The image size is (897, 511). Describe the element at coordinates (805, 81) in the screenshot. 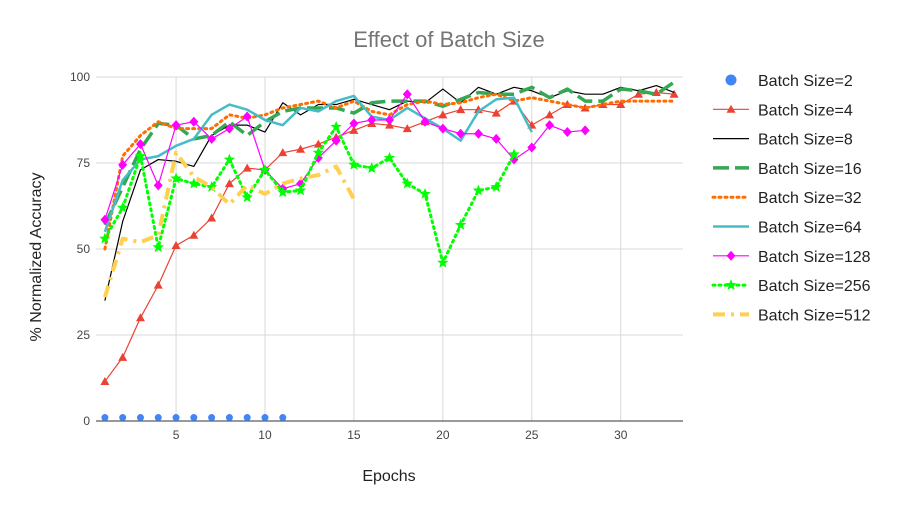

I see `legend-label: Batch Size=2` at that location.